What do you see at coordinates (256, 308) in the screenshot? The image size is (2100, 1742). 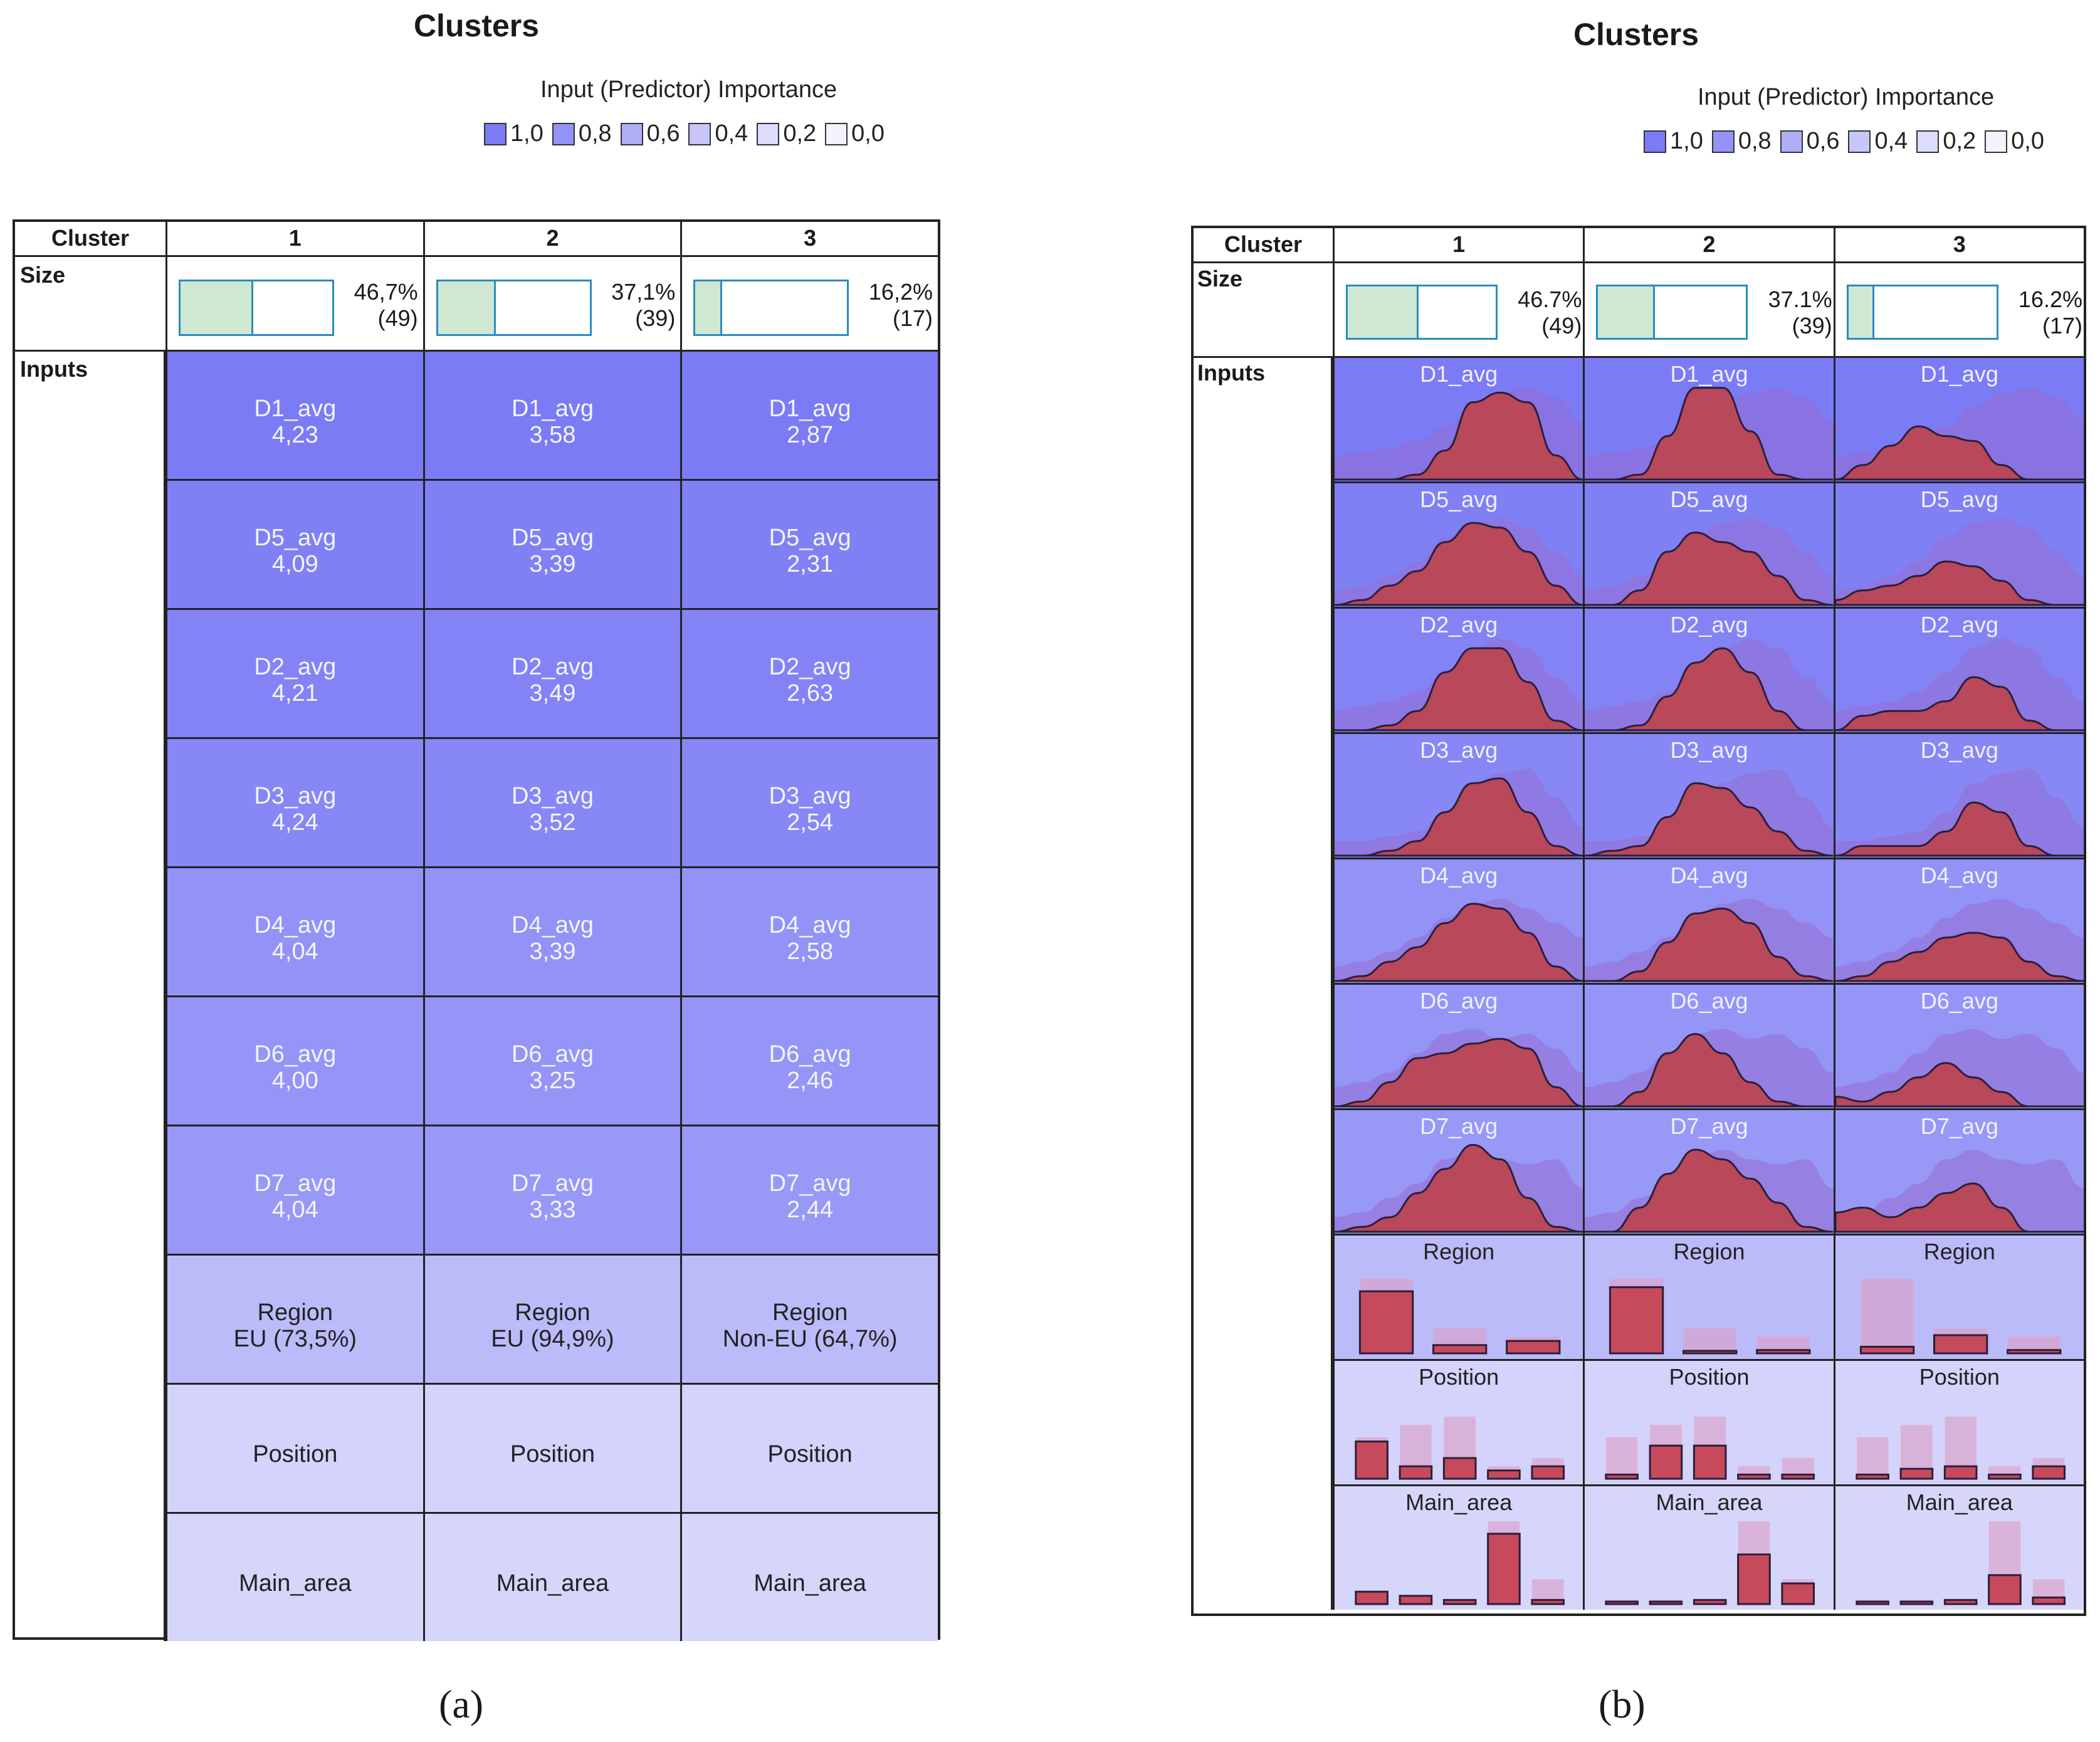 I see `size-bar` at bounding box center [256, 308].